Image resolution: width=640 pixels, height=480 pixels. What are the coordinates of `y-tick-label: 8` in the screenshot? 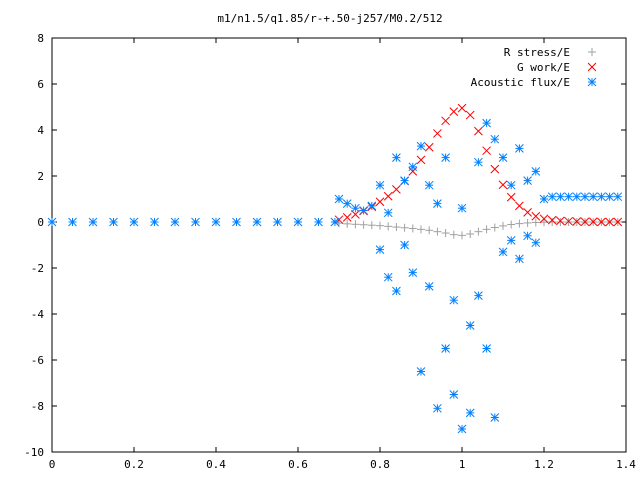 It's located at (40, 38).